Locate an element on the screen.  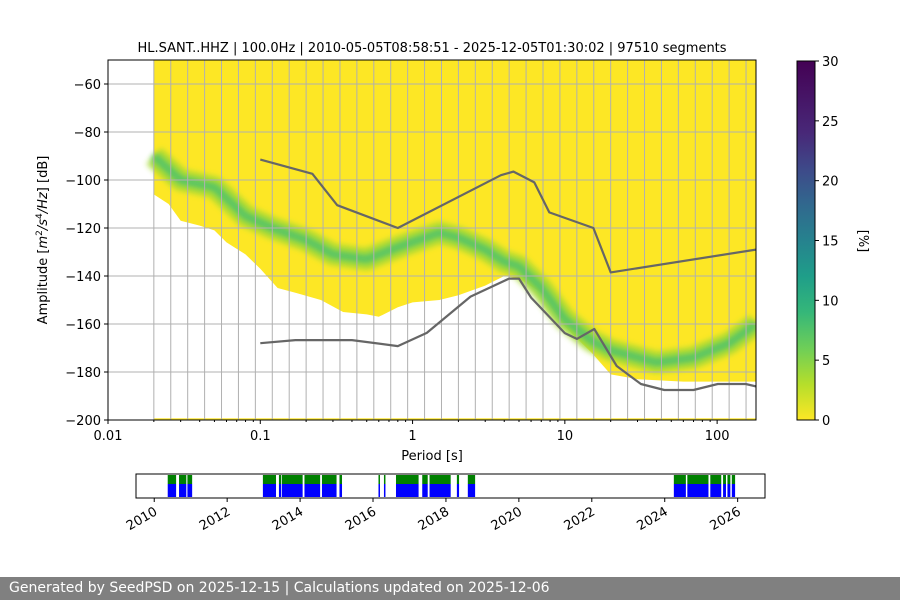
y-tick-label: −120 is located at coordinates (83, 229).